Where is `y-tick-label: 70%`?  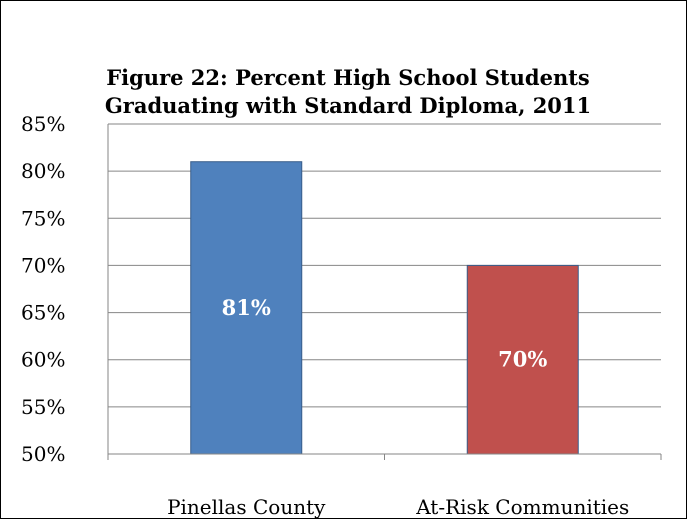 y-tick-label: 70% is located at coordinates (43, 265).